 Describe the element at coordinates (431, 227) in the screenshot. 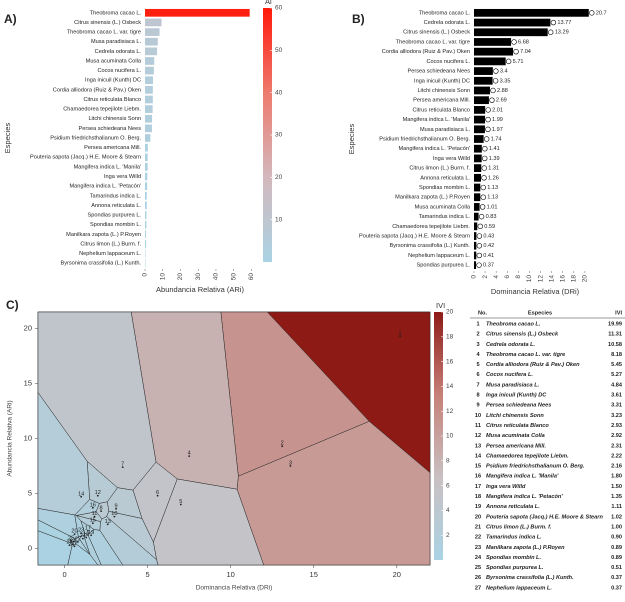

I see `category-label: Chamaedorea tepejilote Liebm.` at that location.